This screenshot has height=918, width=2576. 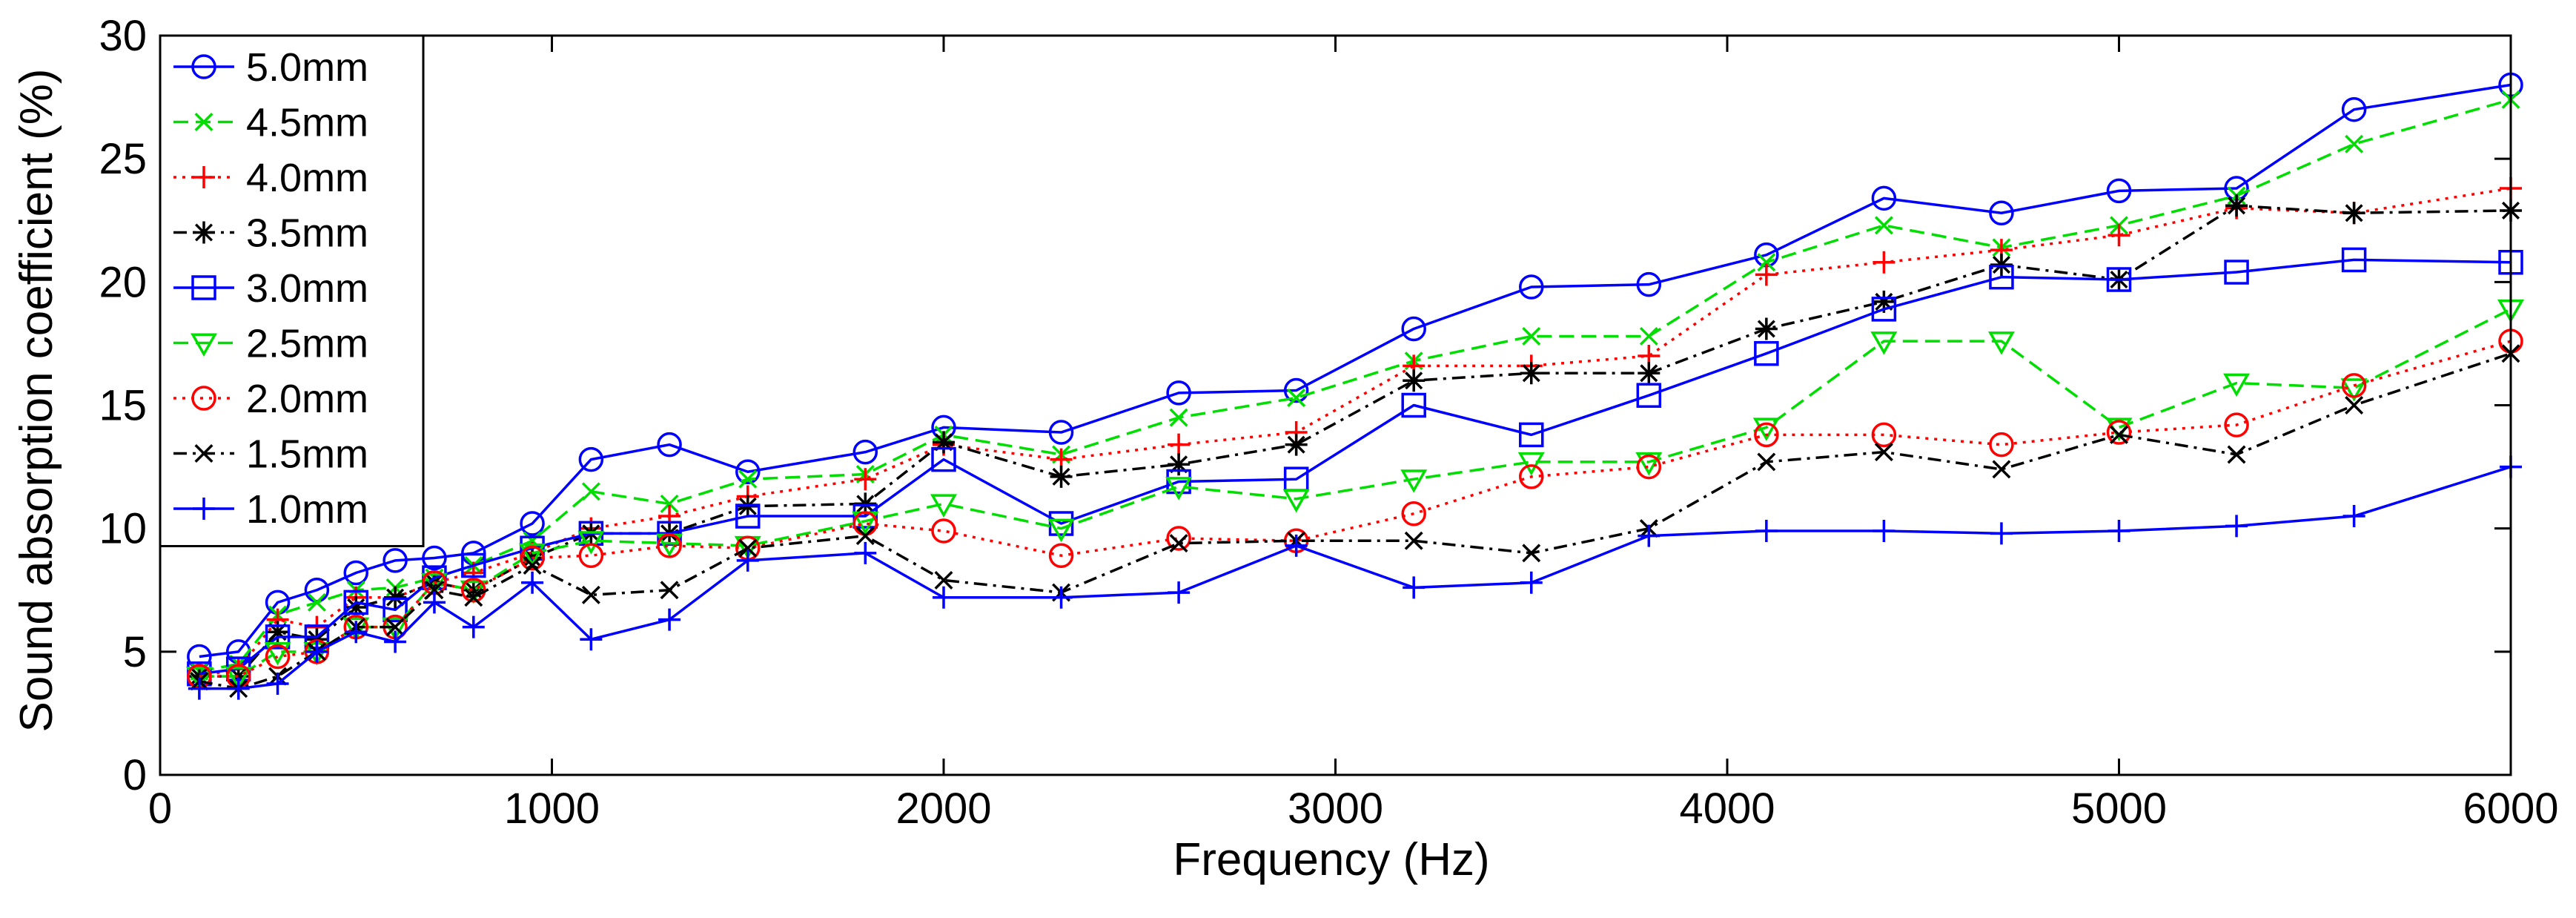 I want to click on legend-label: 3.0mm, so click(x=307, y=288).